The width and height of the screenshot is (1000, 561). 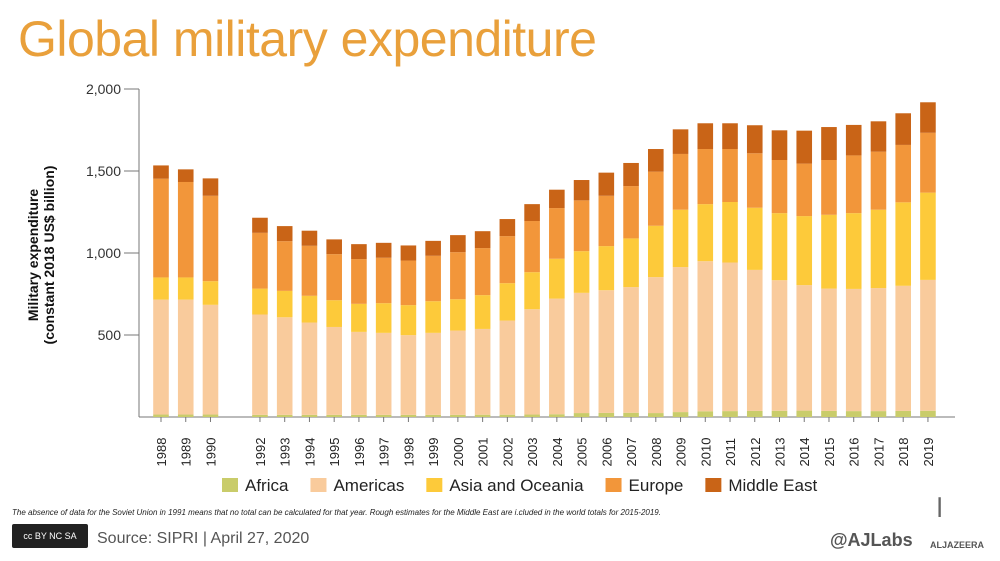 What do you see at coordinates (309, 415) in the screenshot?
I see `bar-africa-1994` at bounding box center [309, 415].